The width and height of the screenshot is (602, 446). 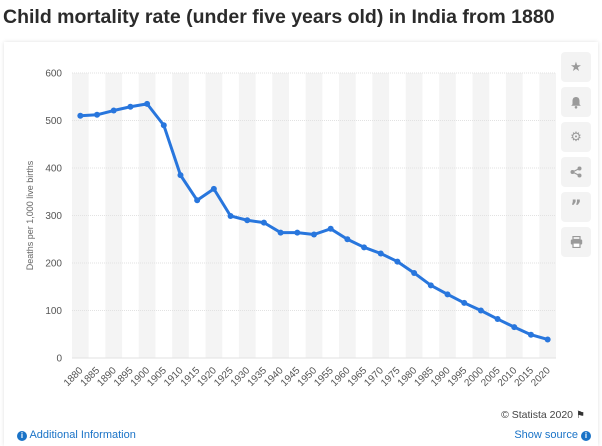 I want to click on y-tick-label: 400, so click(x=53, y=169).